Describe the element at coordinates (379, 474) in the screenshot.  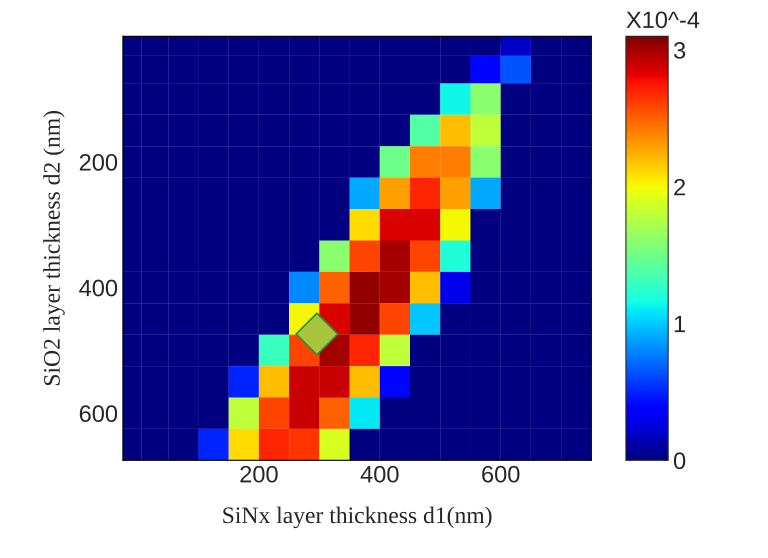
I see `x-tick-label: 400` at that location.